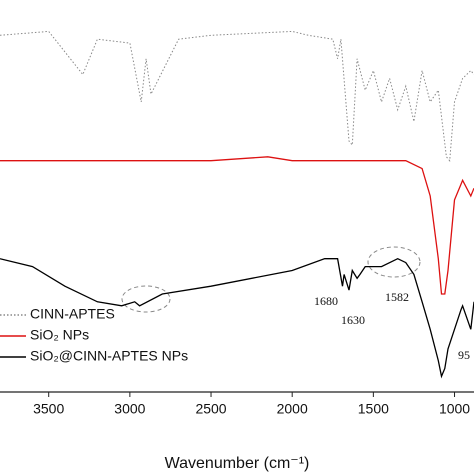 This screenshot has width=474, height=474. I want to click on annotation: 1582, so click(397, 297).